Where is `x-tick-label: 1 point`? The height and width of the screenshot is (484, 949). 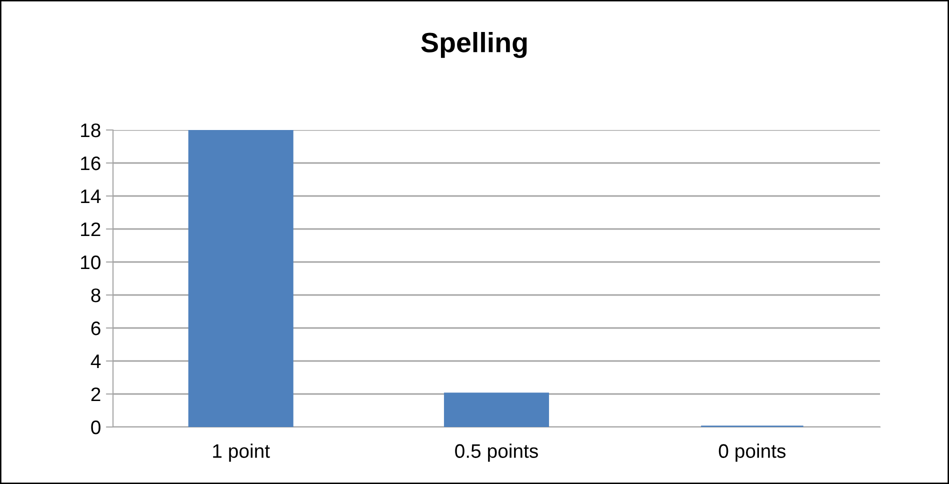 x-tick-label: 1 point is located at coordinates (241, 453).